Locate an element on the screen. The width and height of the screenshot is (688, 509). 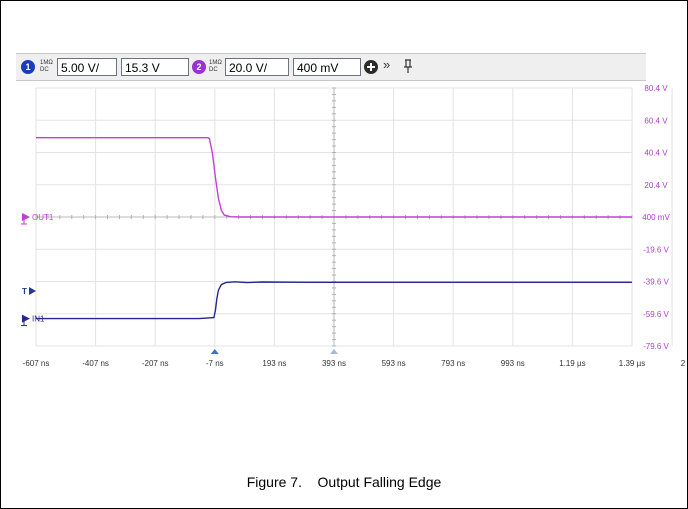
right-axis-label: -19.6 V is located at coordinates (656, 249).